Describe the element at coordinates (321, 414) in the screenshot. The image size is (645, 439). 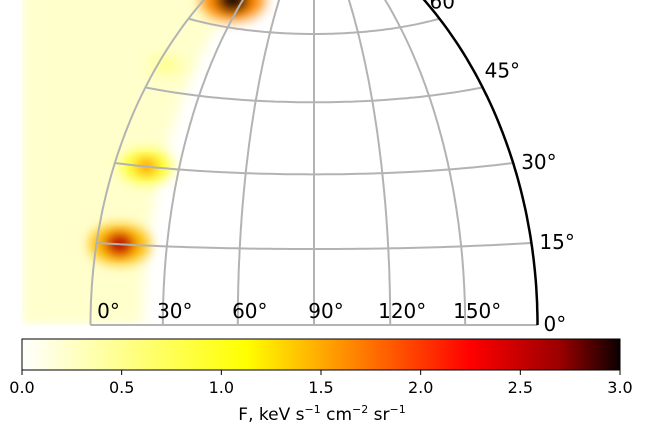
I see `colorbar-label: F, keV s−1 cm−2 sr−1` at that location.